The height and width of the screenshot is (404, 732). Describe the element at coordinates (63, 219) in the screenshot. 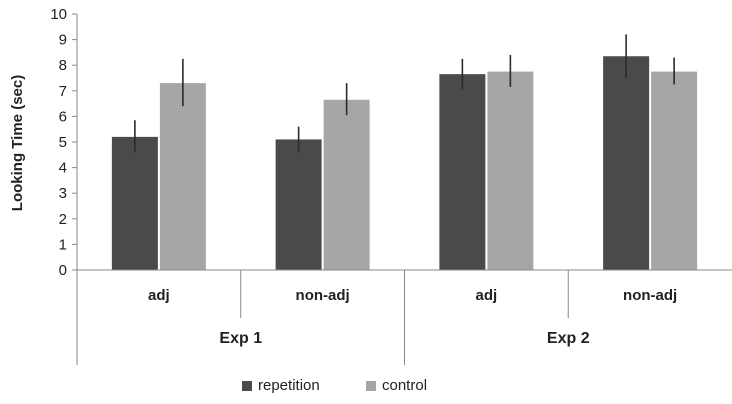

I see `y-tick-label: 2` at that location.